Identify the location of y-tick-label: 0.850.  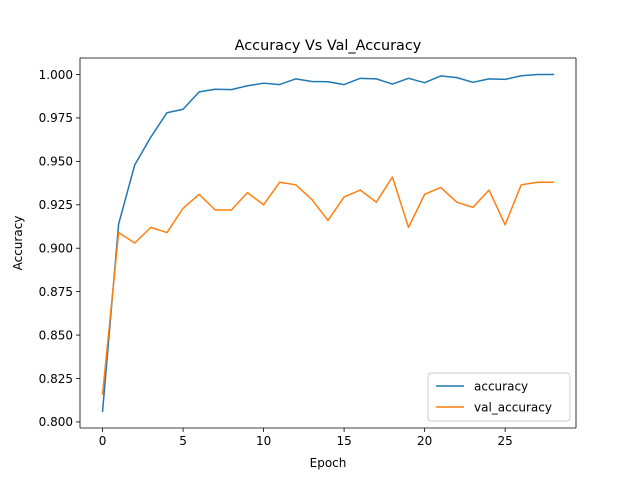
(56, 335).